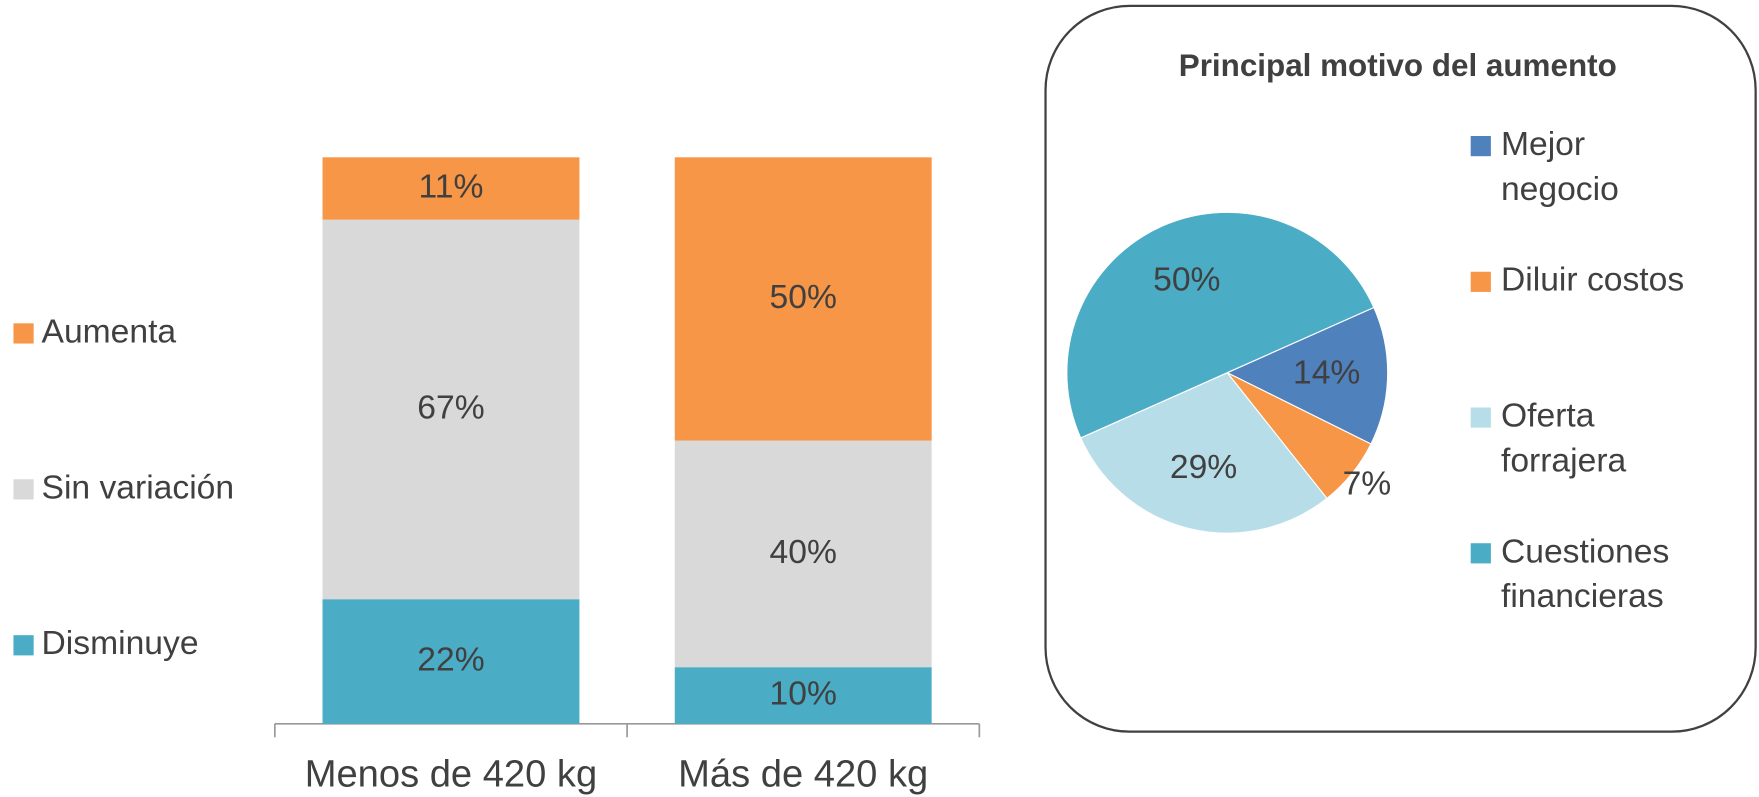 This screenshot has height=797, width=1759. I want to click on legend-label: Diluir costos, so click(1592, 280).